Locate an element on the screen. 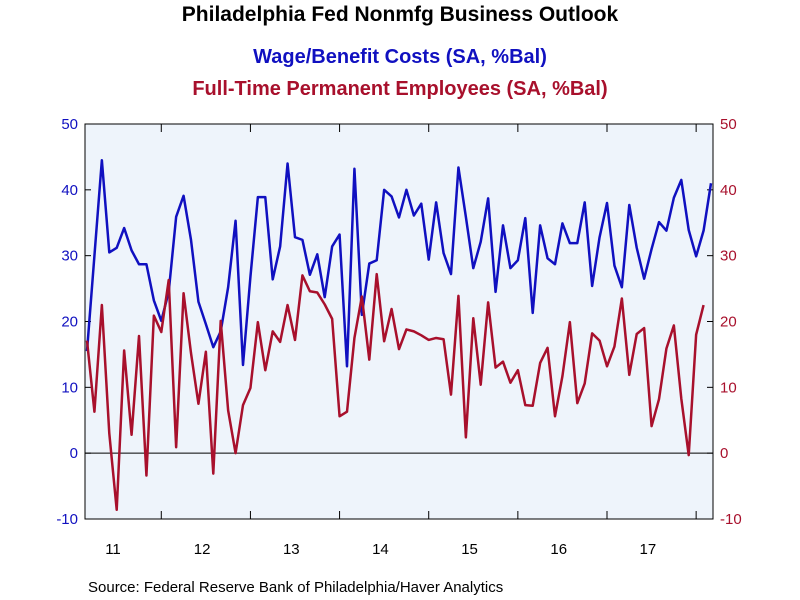  x-tick-label: 14 is located at coordinates (380, 549).